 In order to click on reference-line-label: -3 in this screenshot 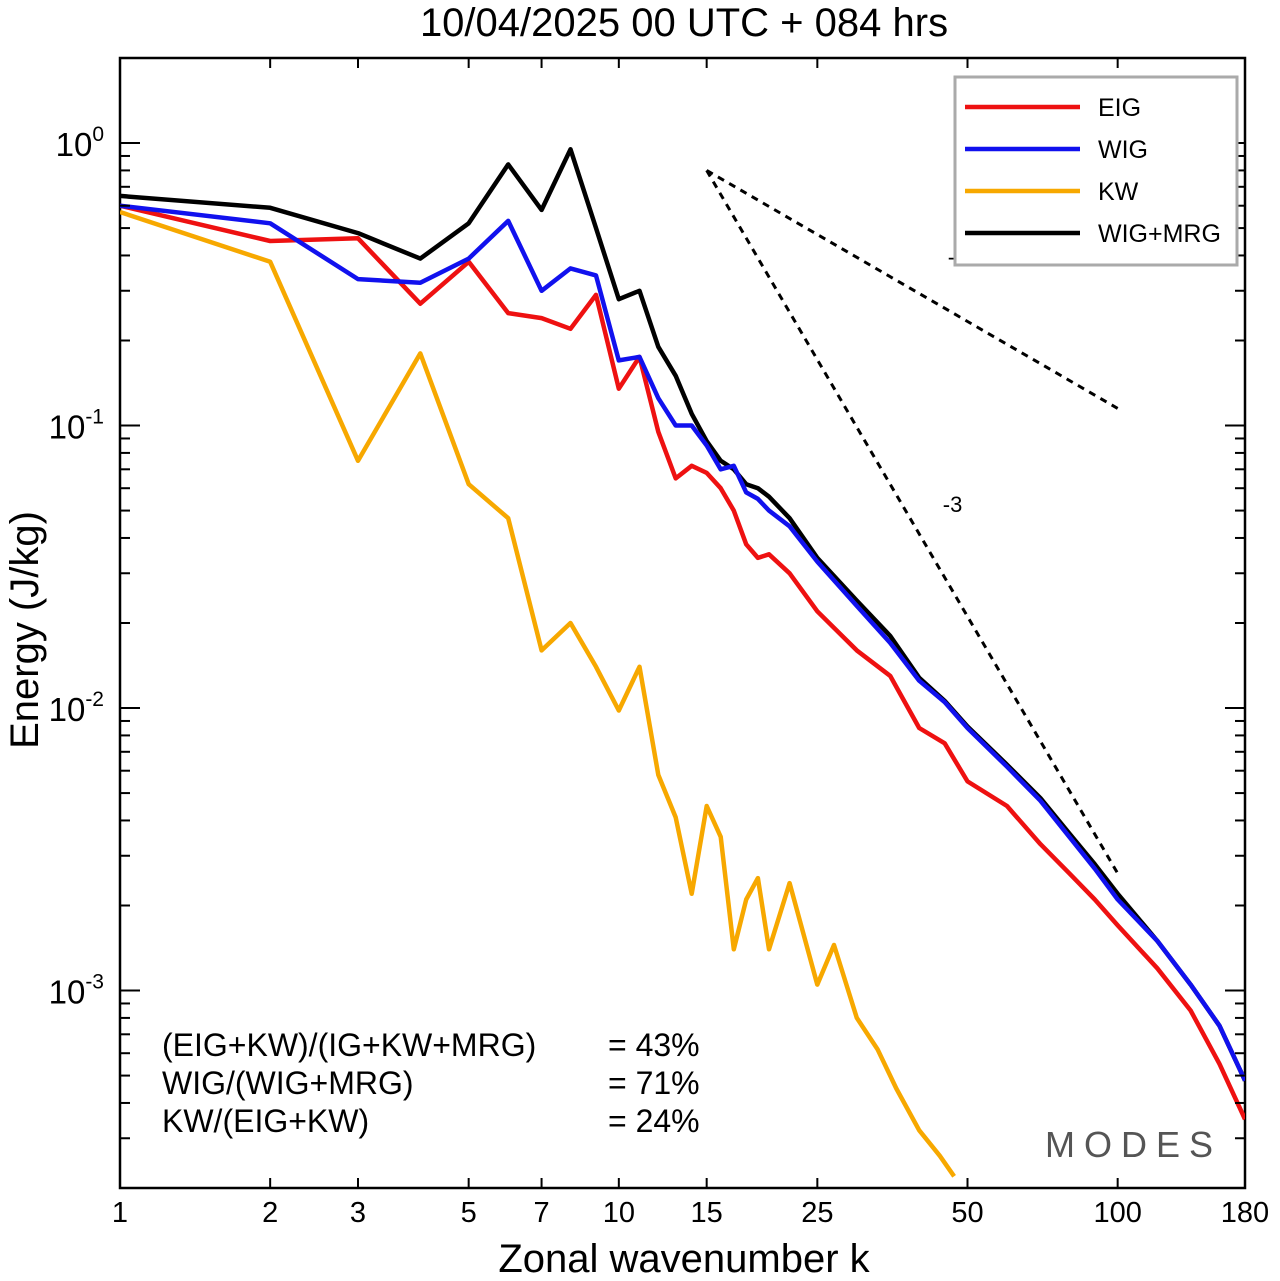, I will do `click(953, 504)`.